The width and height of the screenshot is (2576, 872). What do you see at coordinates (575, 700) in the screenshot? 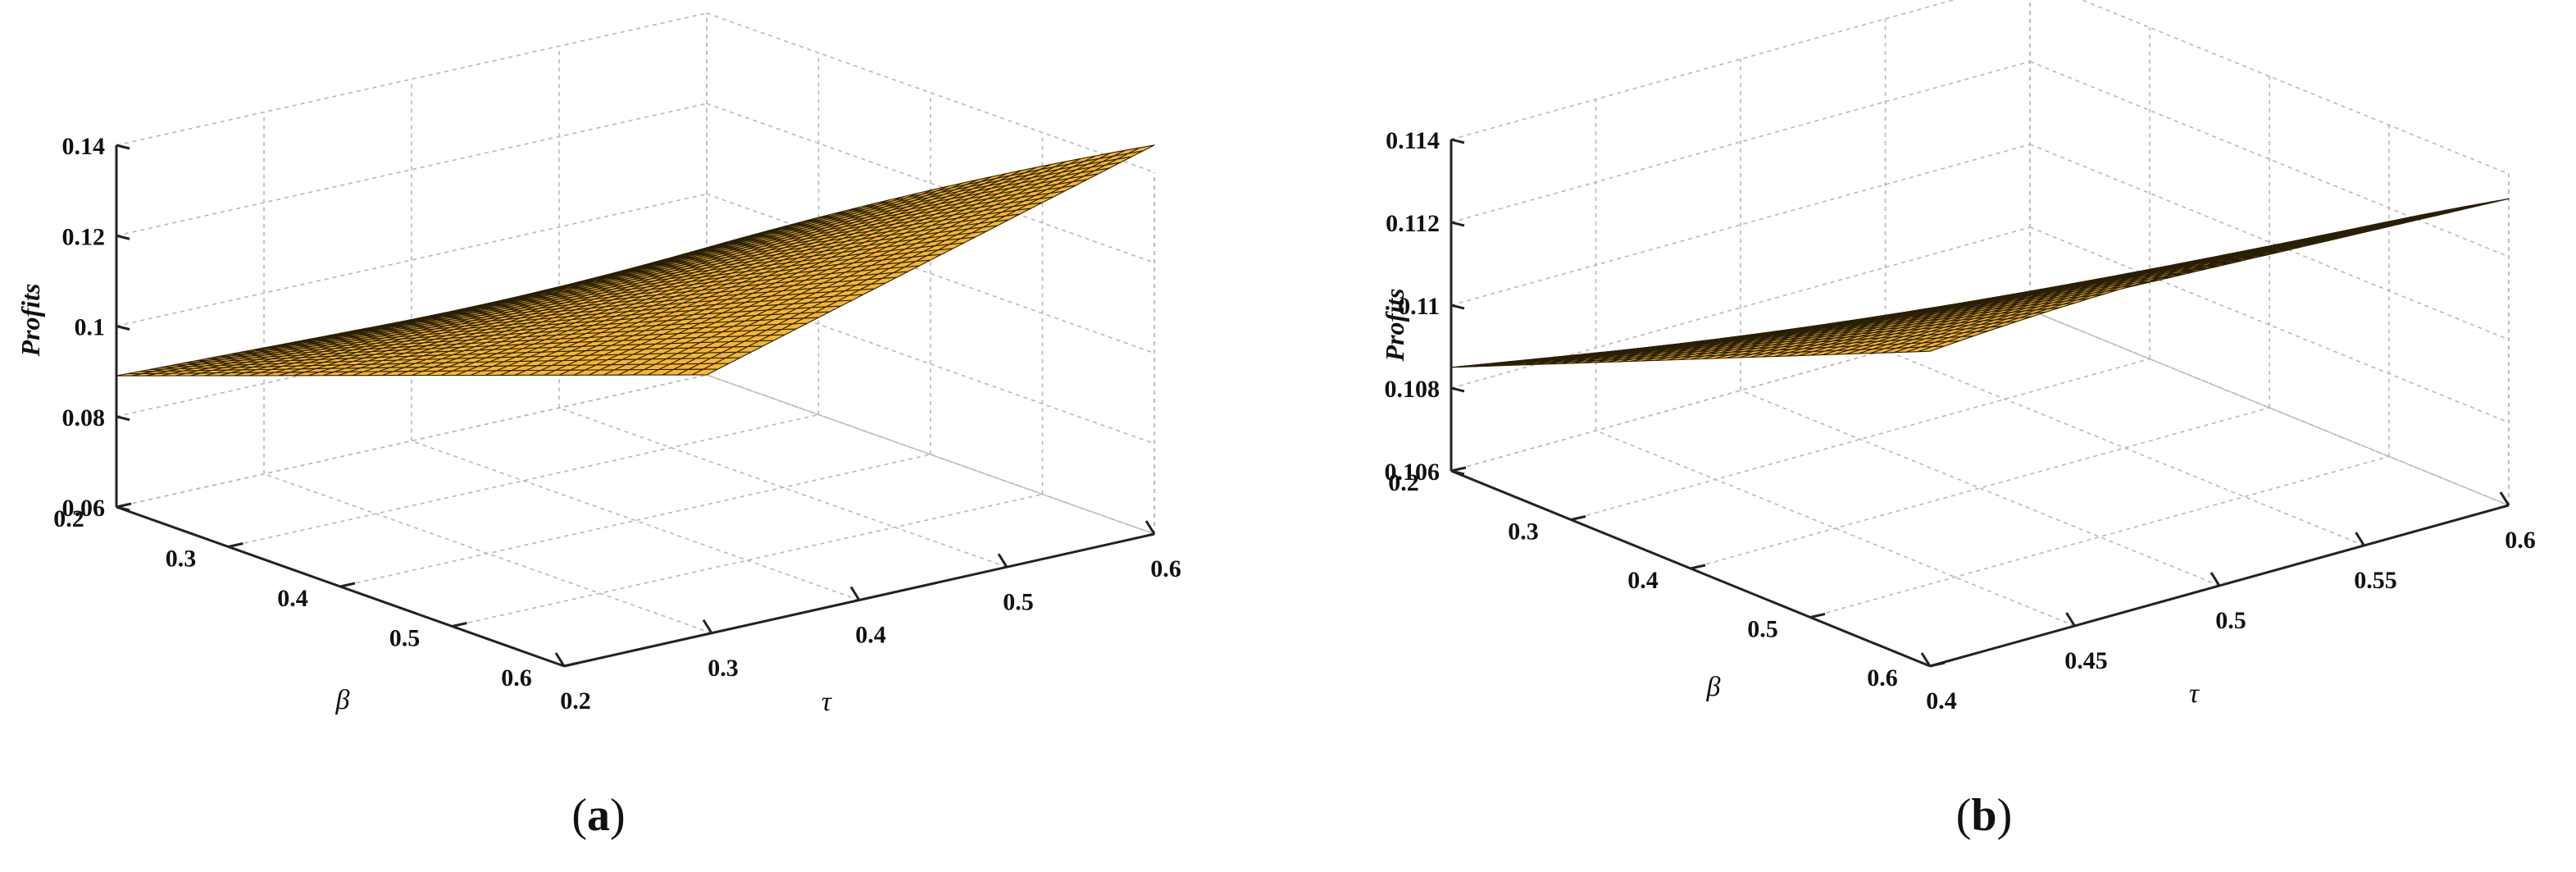
I see `x-tick-label: 0.2` at bounding box center [575, 700].